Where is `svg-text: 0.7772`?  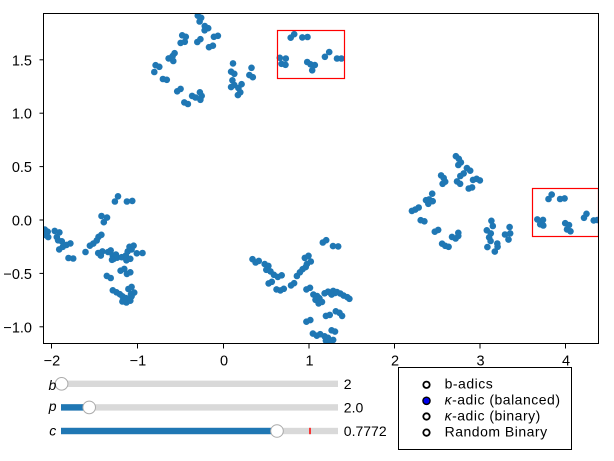 svg-text: 0.7772 is located at coordinates (365, 431).